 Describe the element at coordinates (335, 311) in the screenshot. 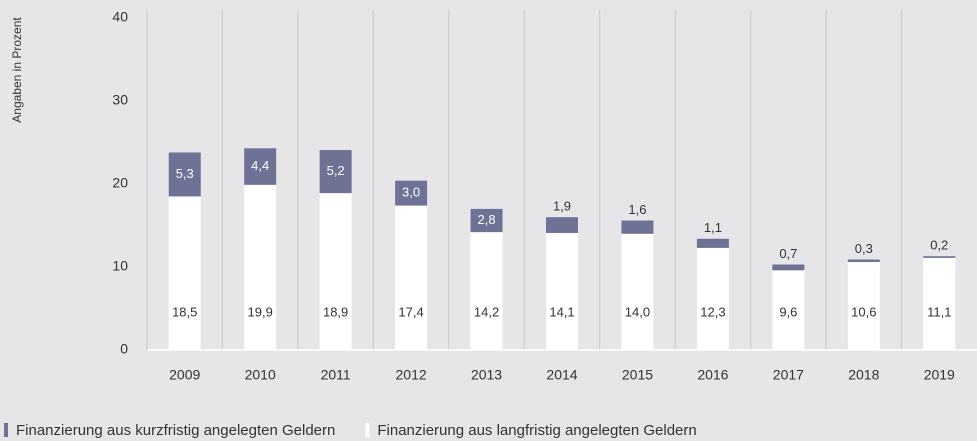

I see `value-label: 18,9` at that location.